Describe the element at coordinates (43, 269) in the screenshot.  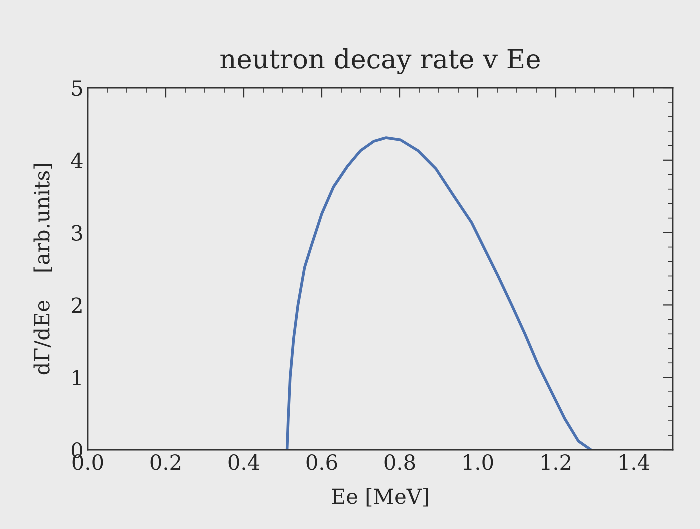
I see `y-axis-title: dΓ/dEe [arb.units]` at that location.